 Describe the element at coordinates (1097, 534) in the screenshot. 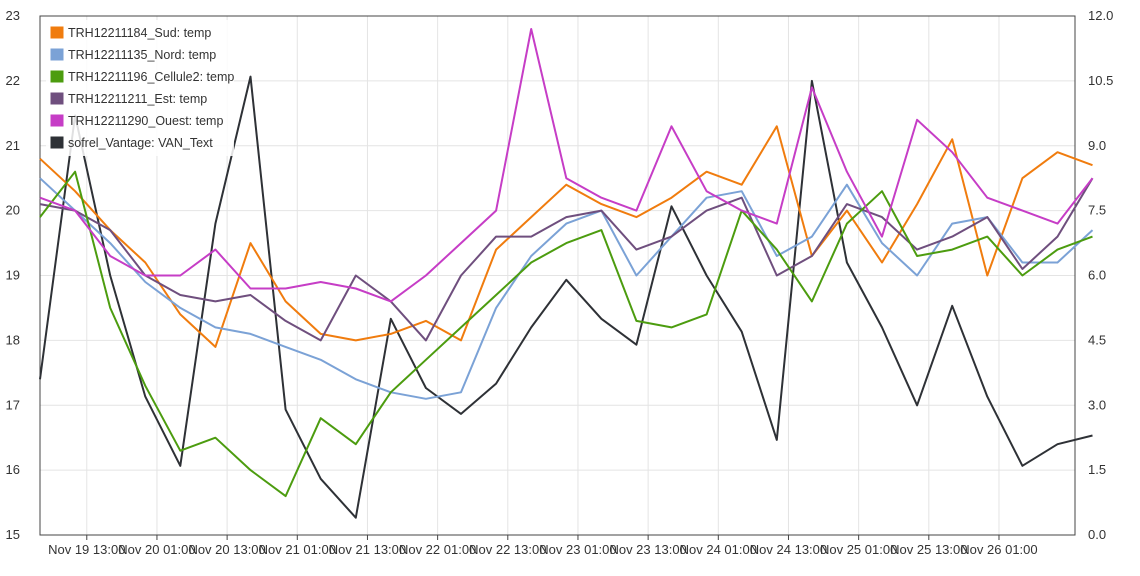

I see `y2-tick-label: 0.0` at that location.